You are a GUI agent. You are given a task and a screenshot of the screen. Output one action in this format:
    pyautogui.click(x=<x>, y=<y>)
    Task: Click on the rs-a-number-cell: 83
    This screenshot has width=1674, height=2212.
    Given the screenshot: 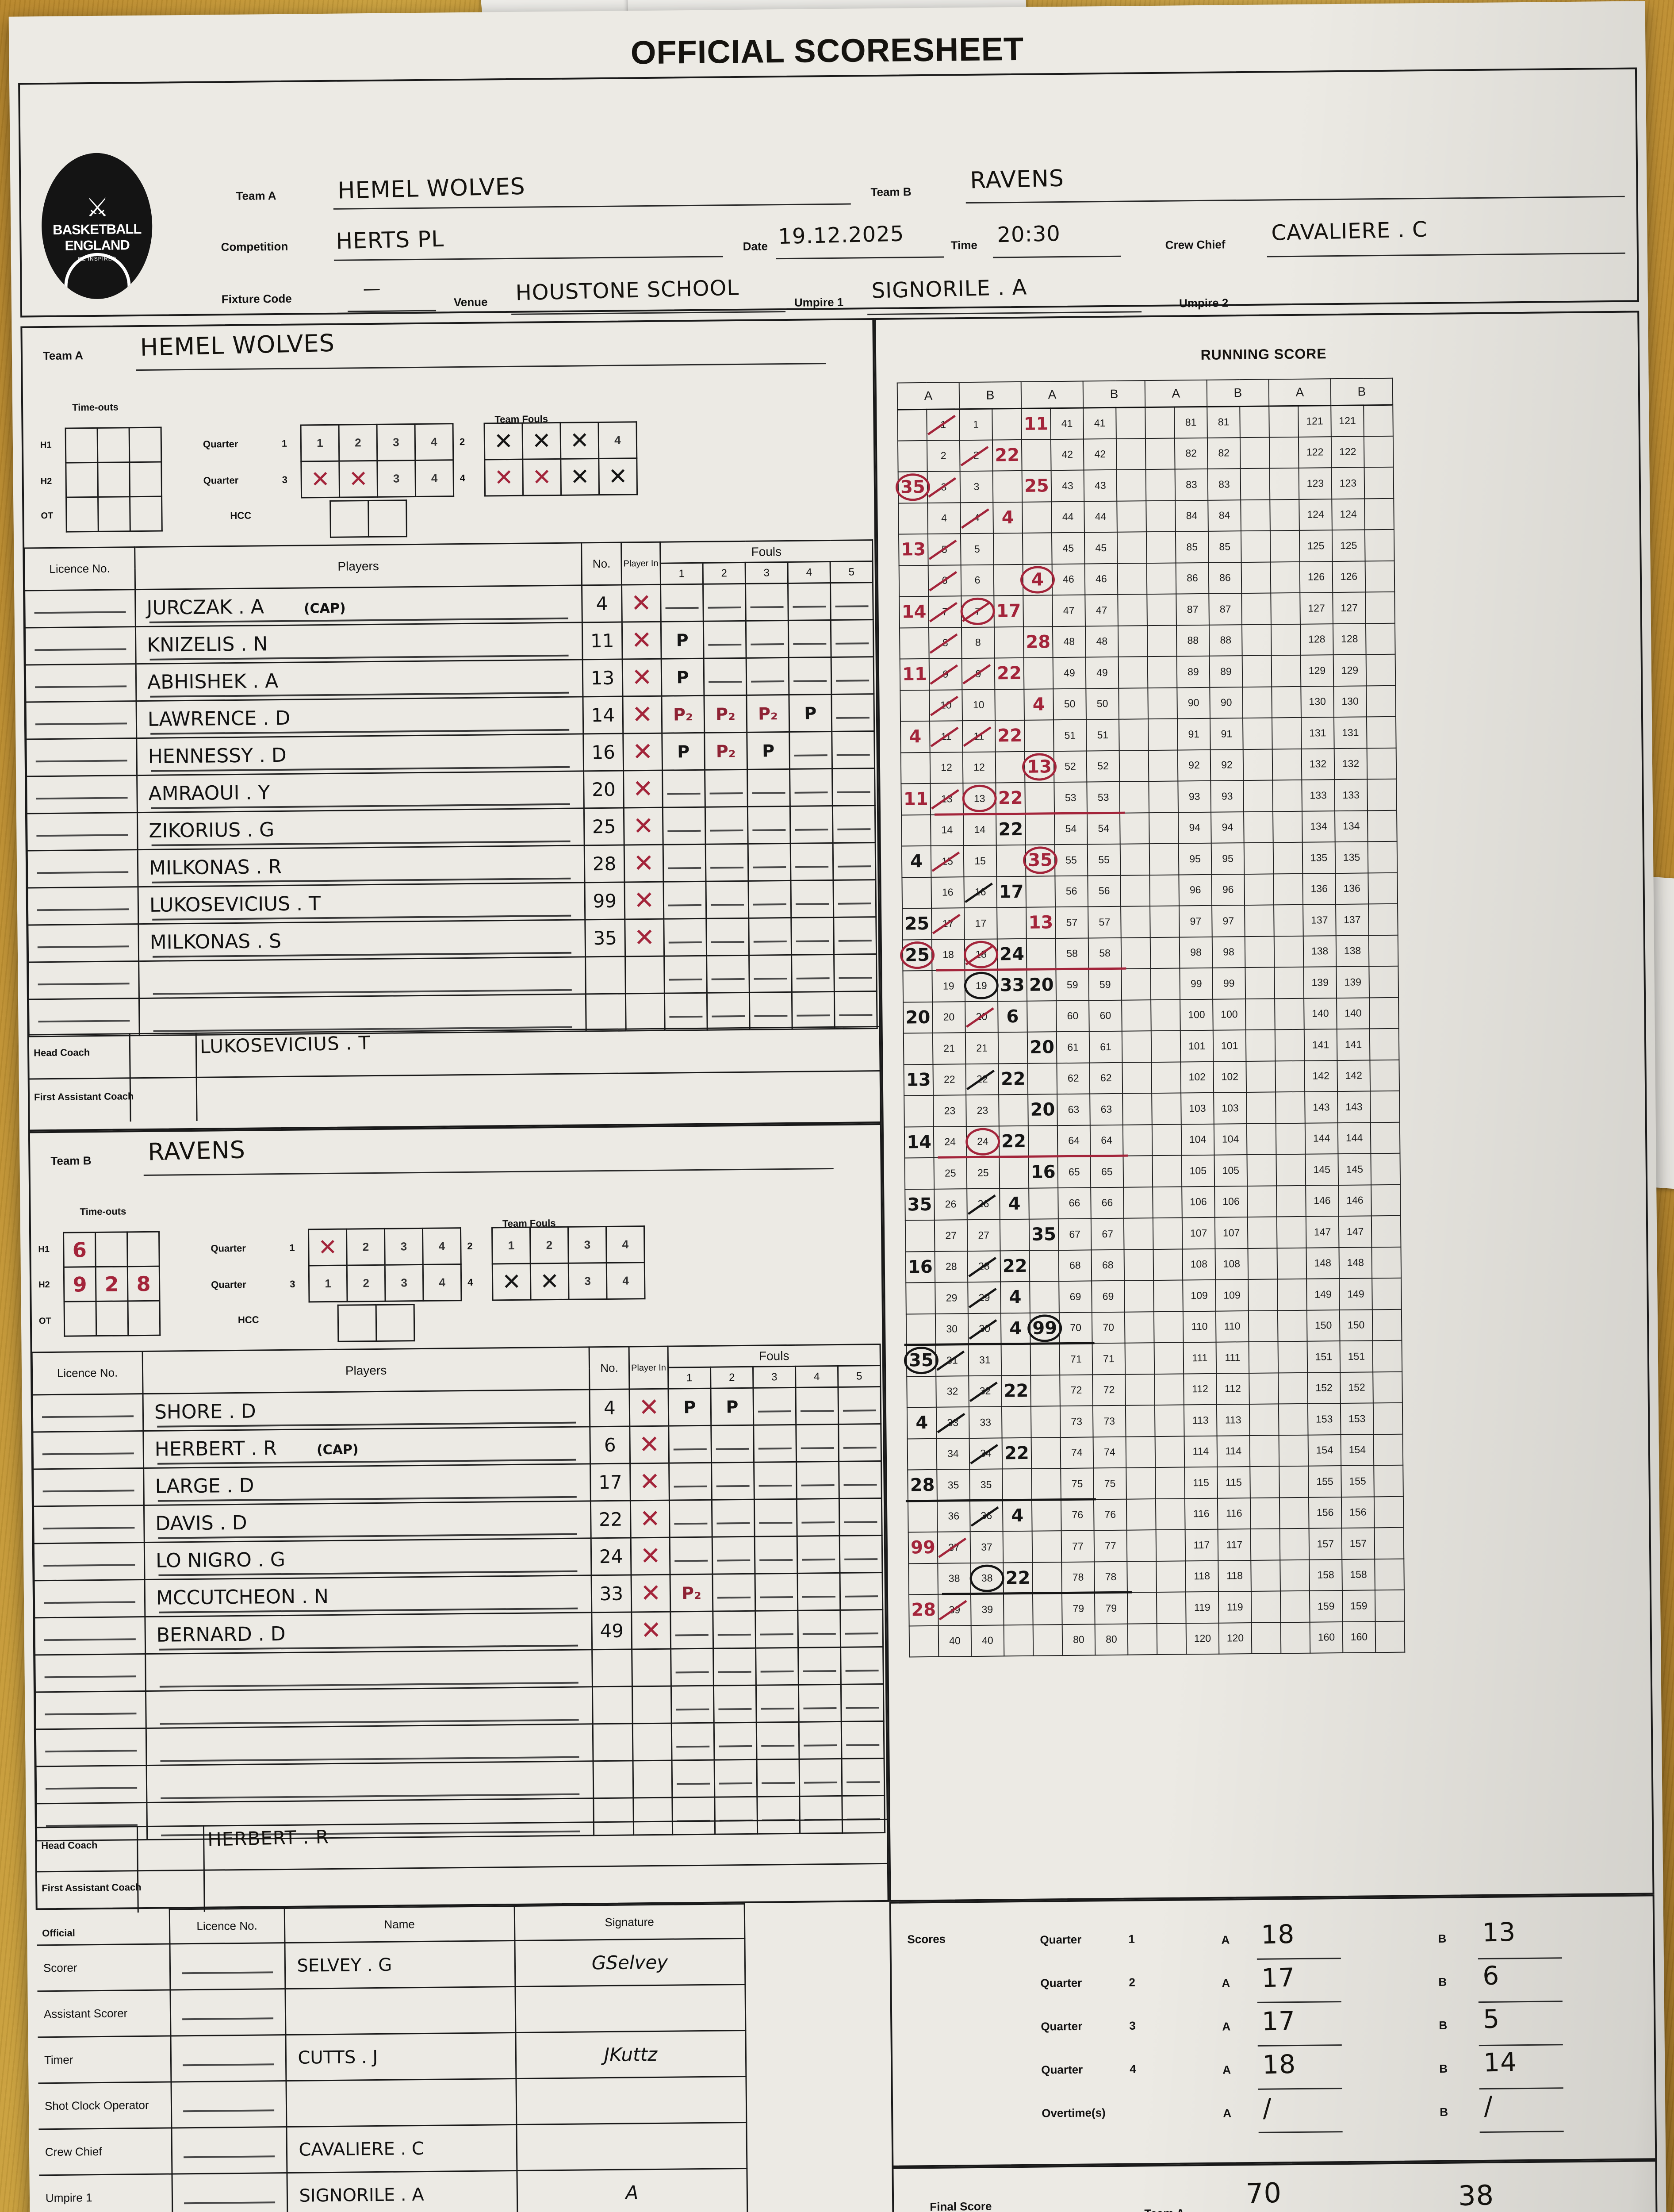 What is the action you would take?
    pyautogui.click(x=1191, y=485)
    